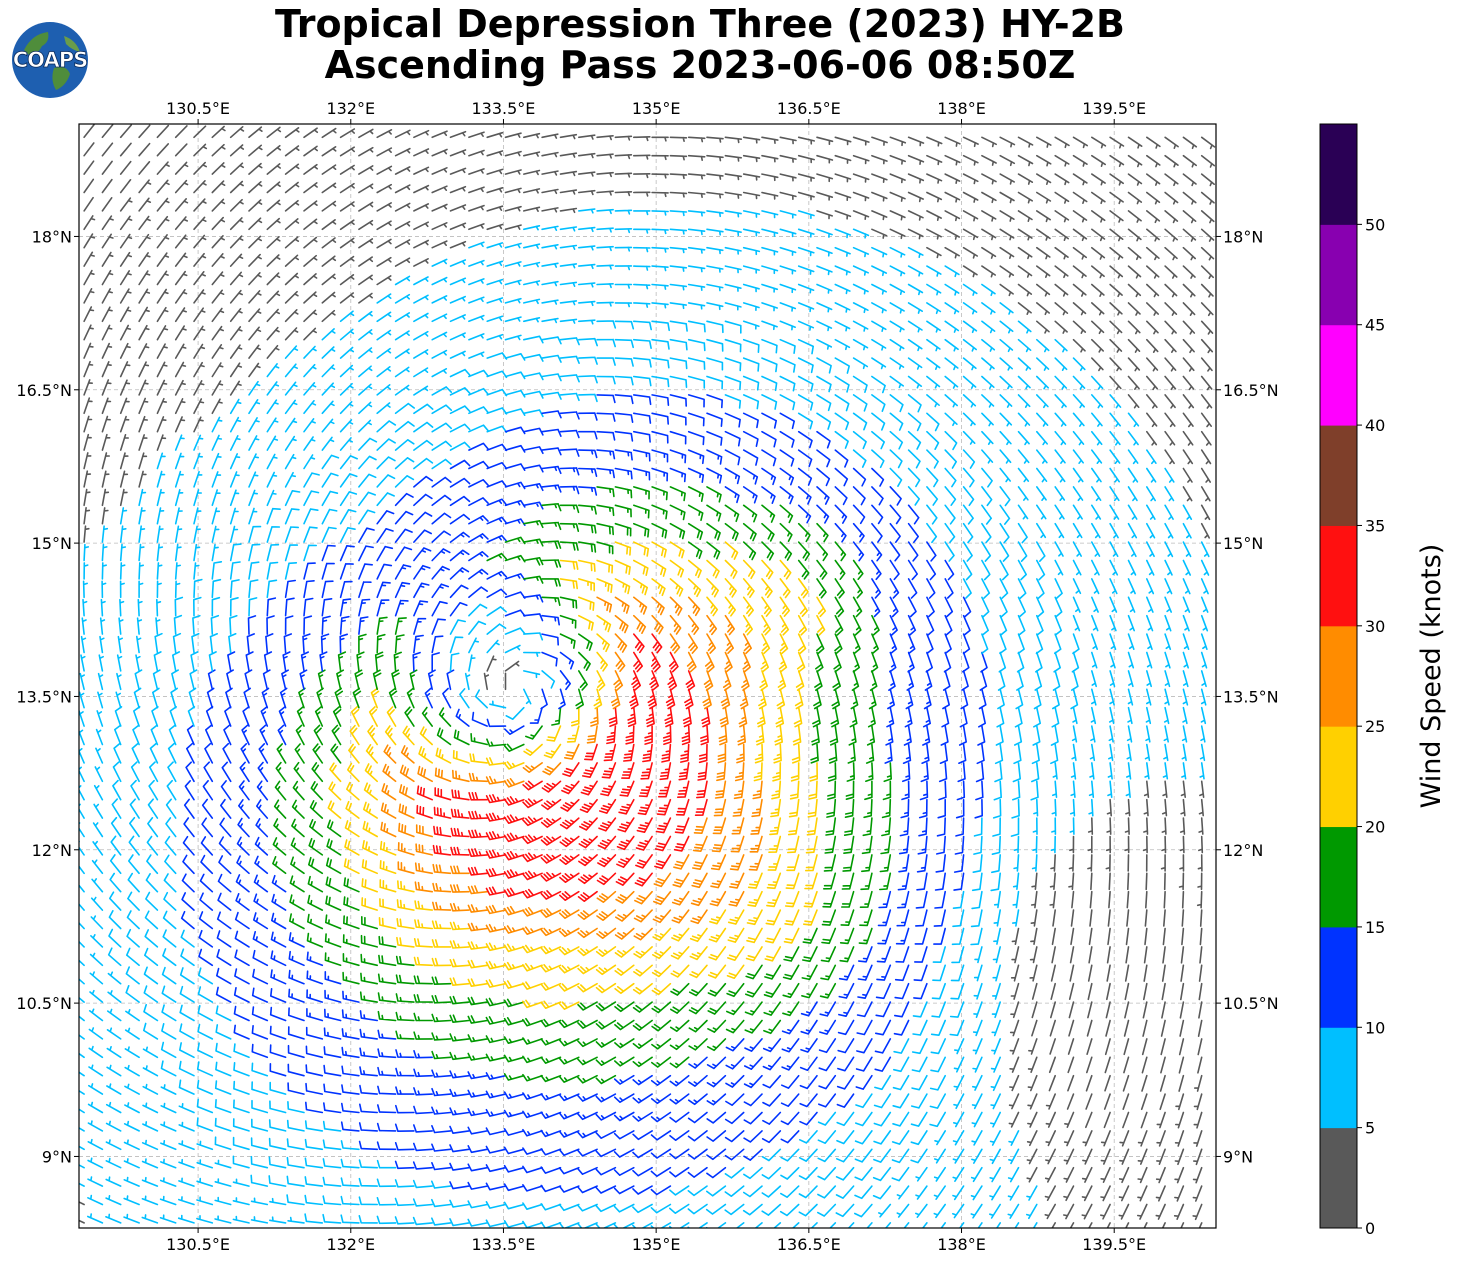 The image size is (1457, 1264). I want to click on title-line-1: Tropical Depression Three (2023) HY-2B, so click(700, 24).